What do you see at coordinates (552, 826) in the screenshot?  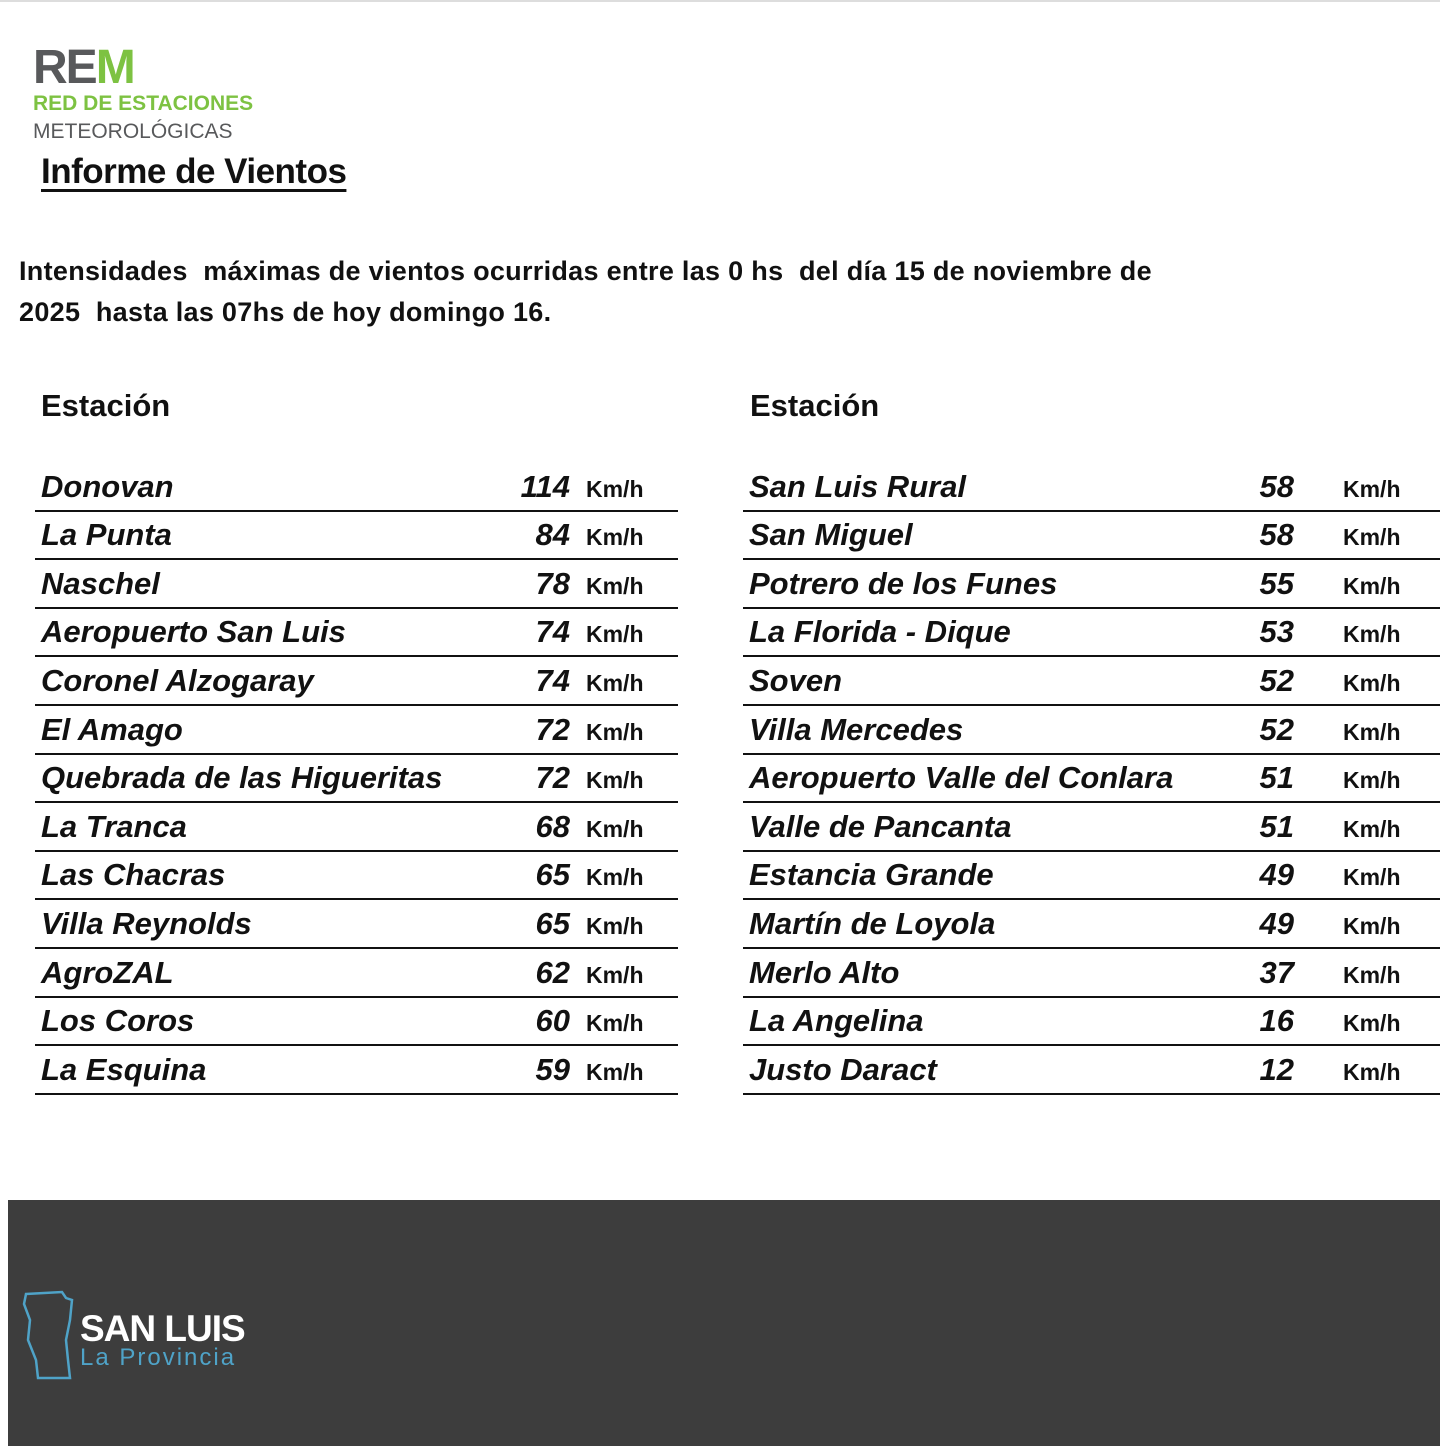 I see `wind-value: 68` at bounding box center [552, 826].